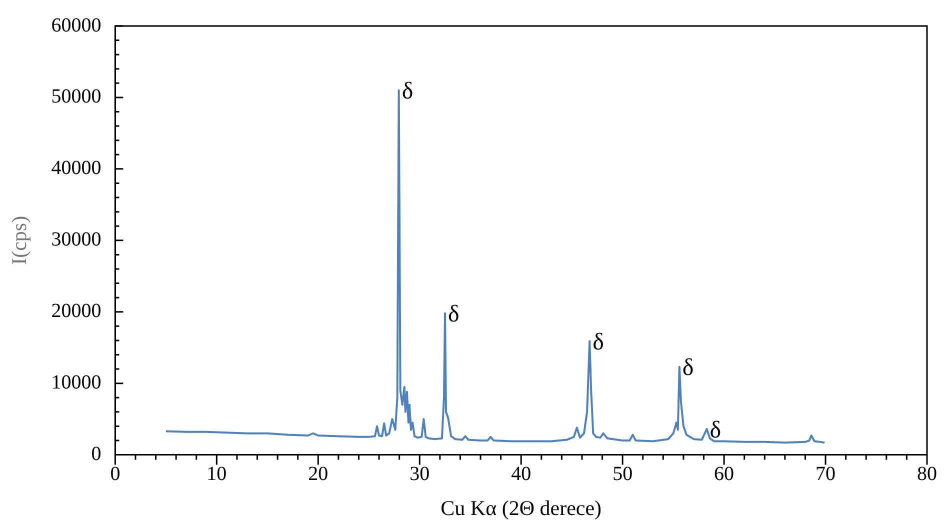 The height and width of the screenshot is (530, 945). Describe the element at coordinates (76, 239) in the screenshot. I see `y-tick-label: 30000` at that location.